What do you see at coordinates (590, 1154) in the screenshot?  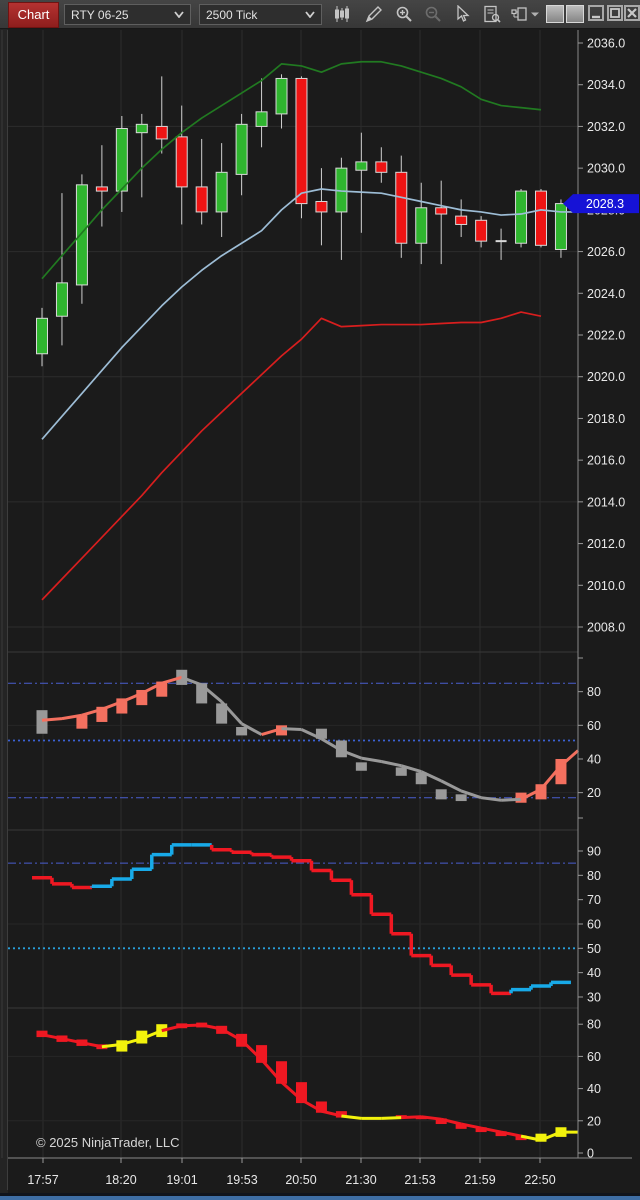 I see `svg-text: 0` at bounding box center [590, 1154].